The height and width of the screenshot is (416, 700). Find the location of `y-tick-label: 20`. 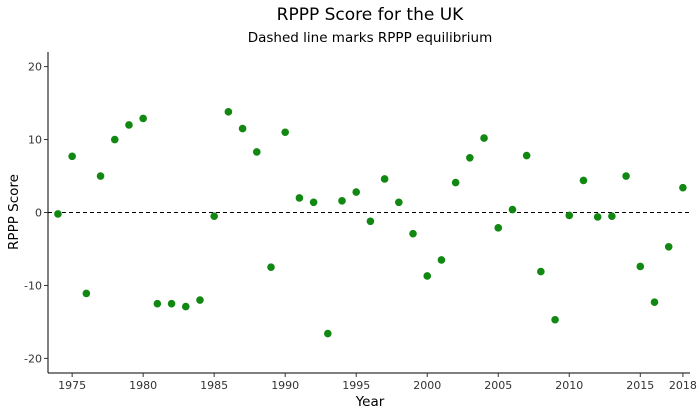

y-tick-label: 20 is located at coordinates (35, 67).